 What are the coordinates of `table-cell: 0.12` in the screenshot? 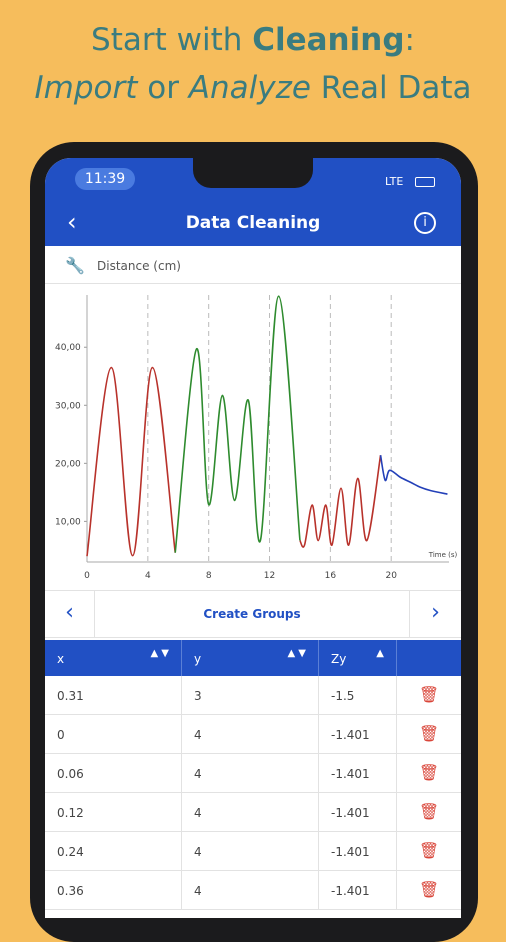 It's located at (113, 812).